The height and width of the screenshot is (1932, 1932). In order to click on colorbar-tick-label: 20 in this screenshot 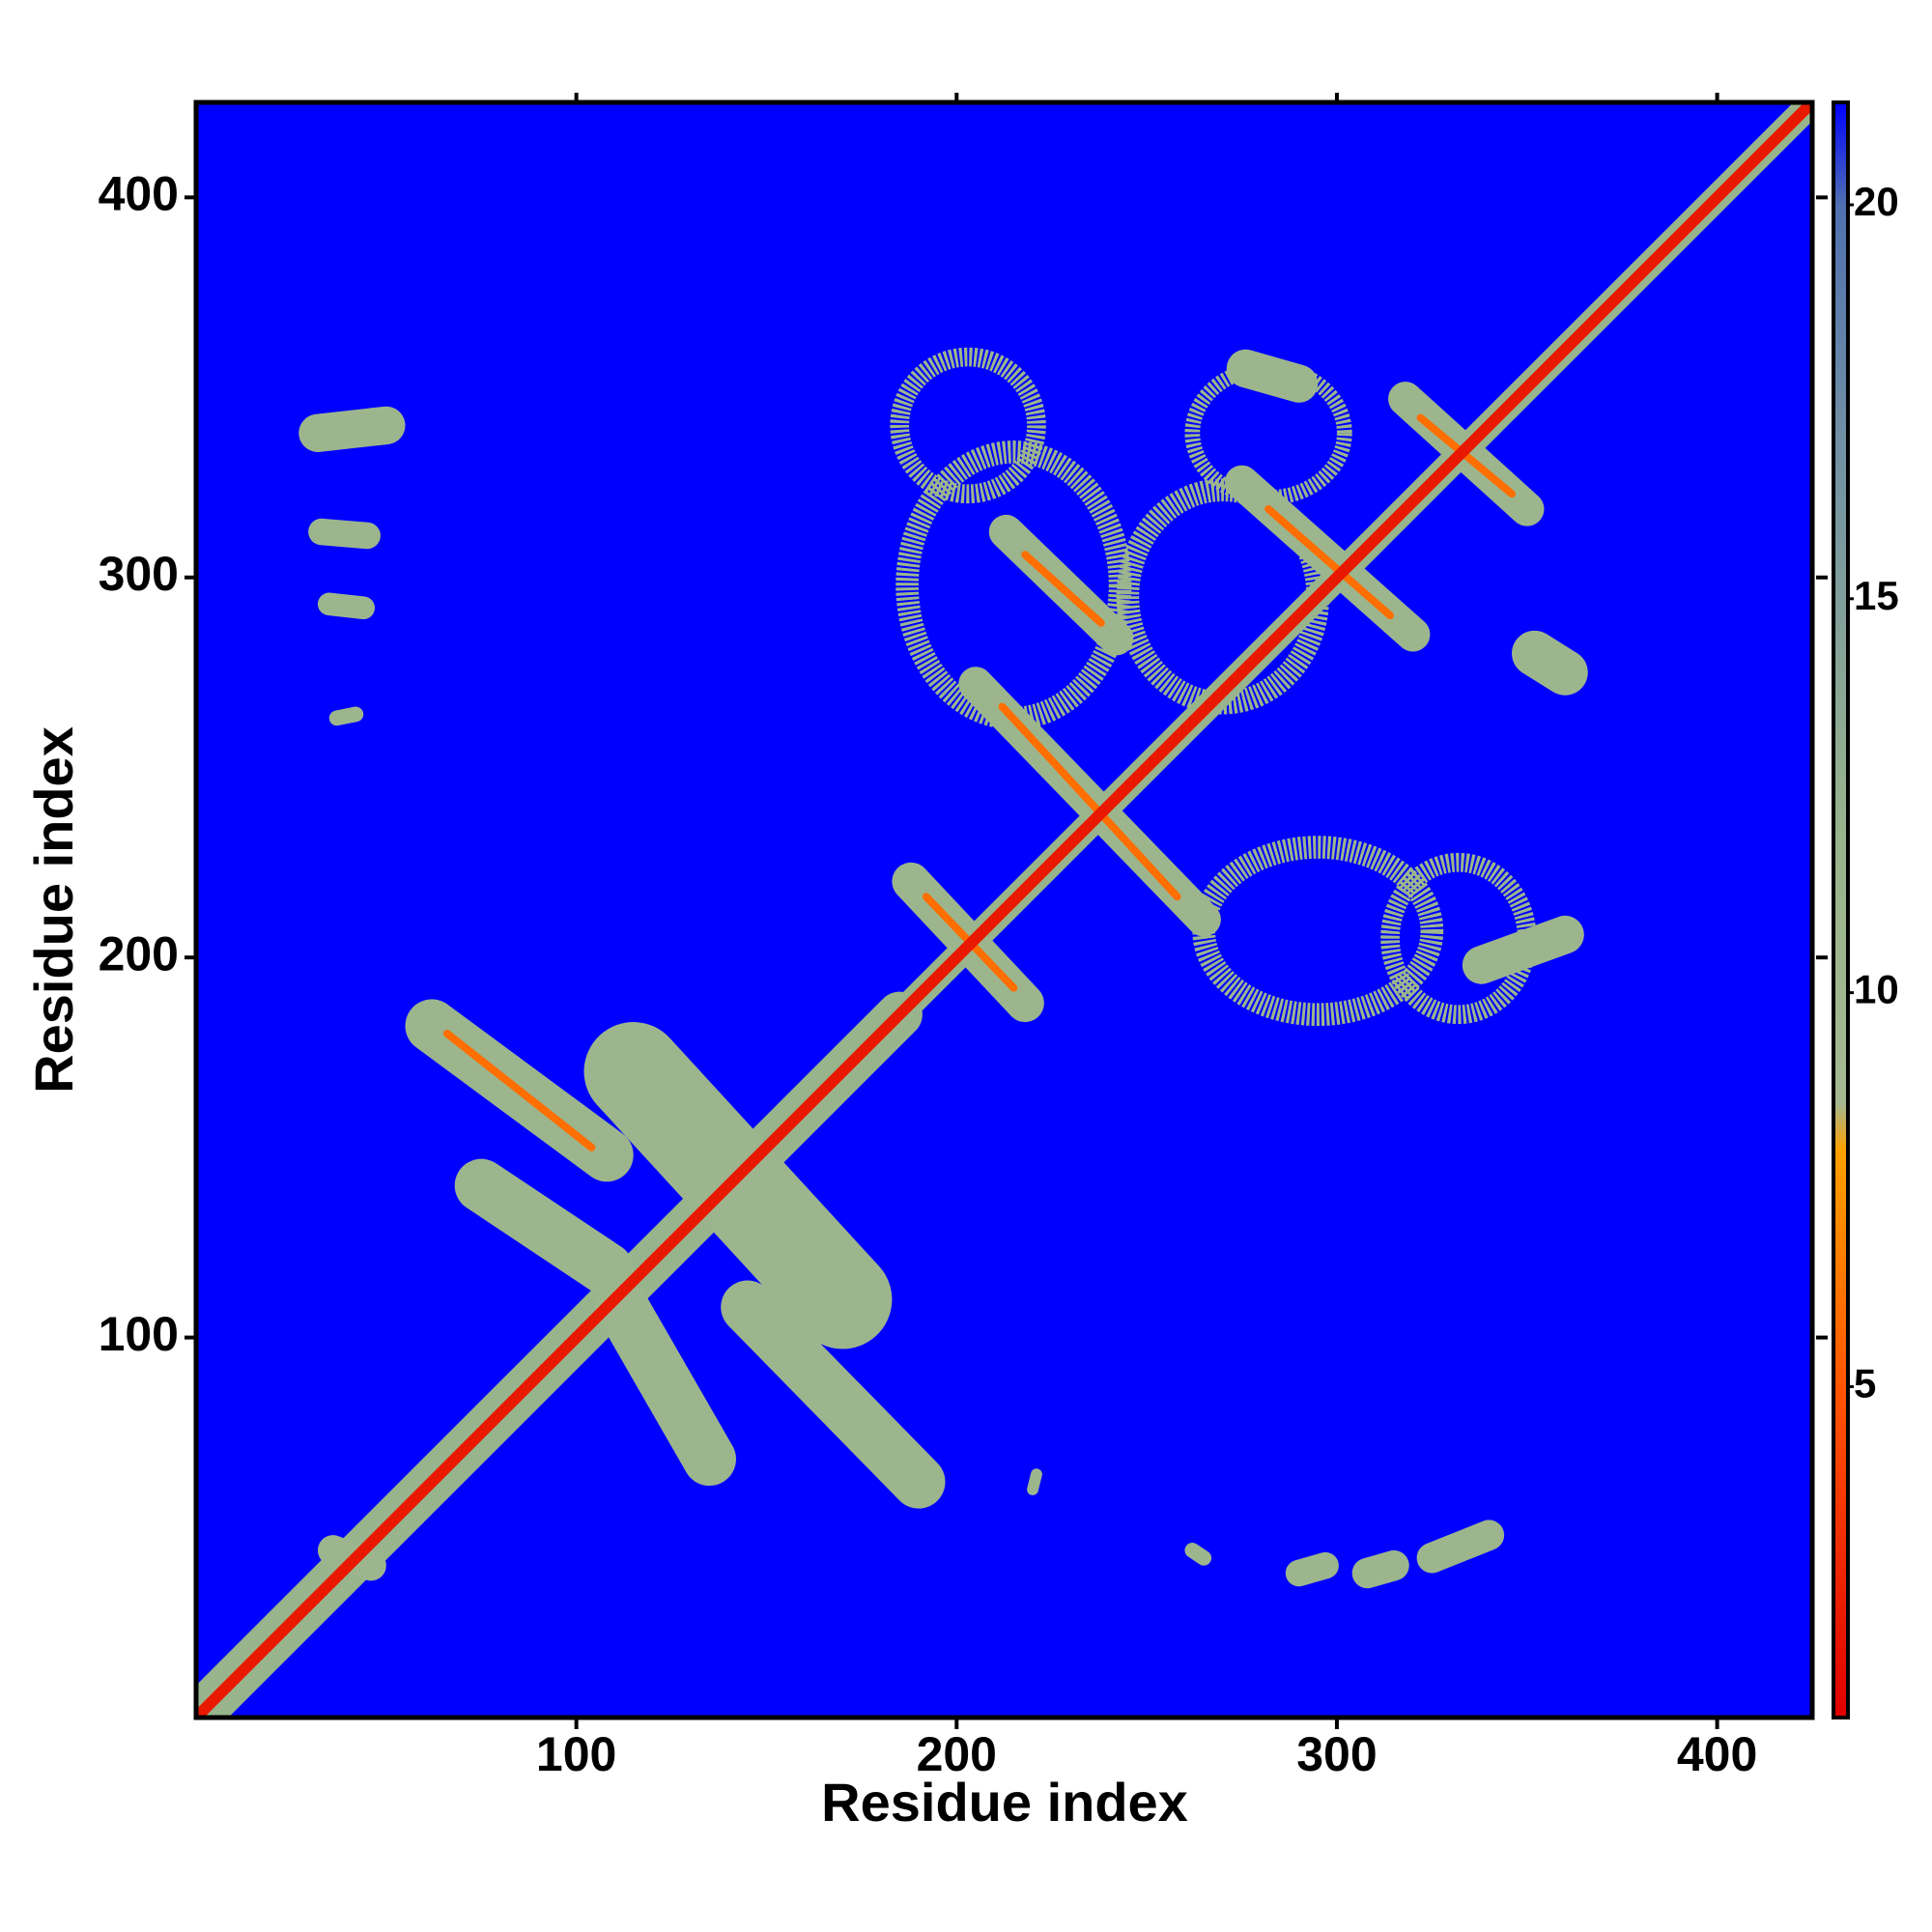, I will do `click(1876, 201)`.